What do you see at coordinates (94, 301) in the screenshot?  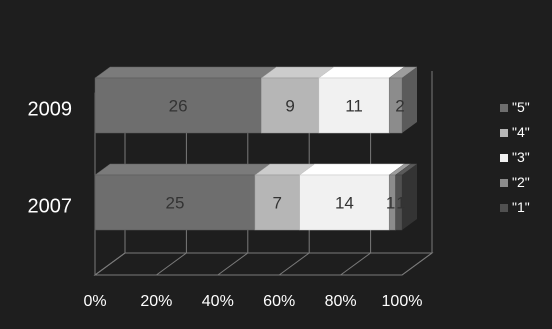 I see `x-tick-label: 0%` at bounding box center [94, 301].